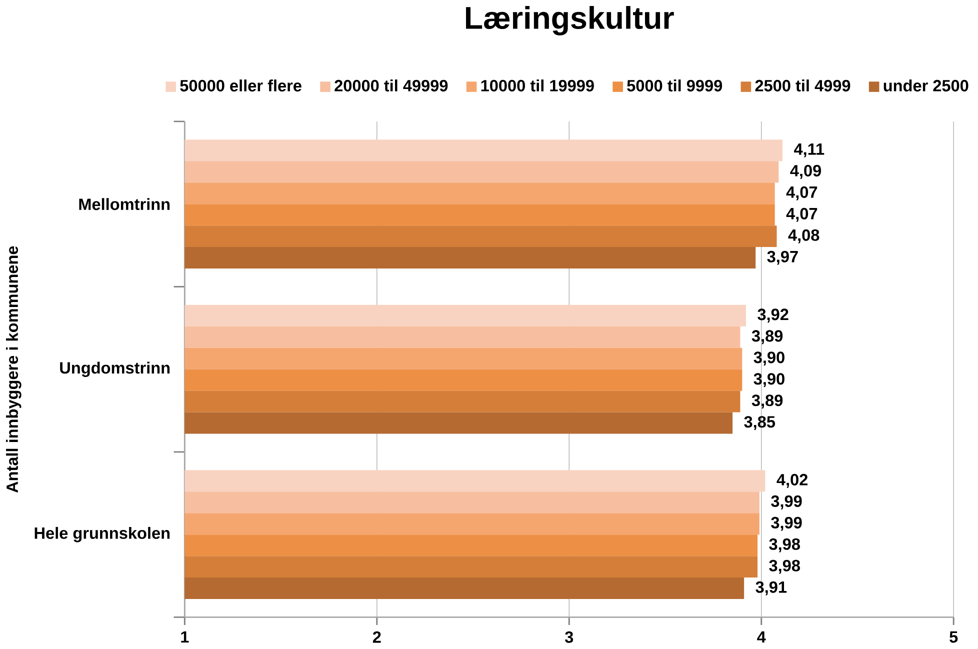 This screenshot has height=649, width=978. What do you see at coordinates (569, 637) in the screenshot?
I see `x-tick-label: 3` at bounding box center [569, 637].